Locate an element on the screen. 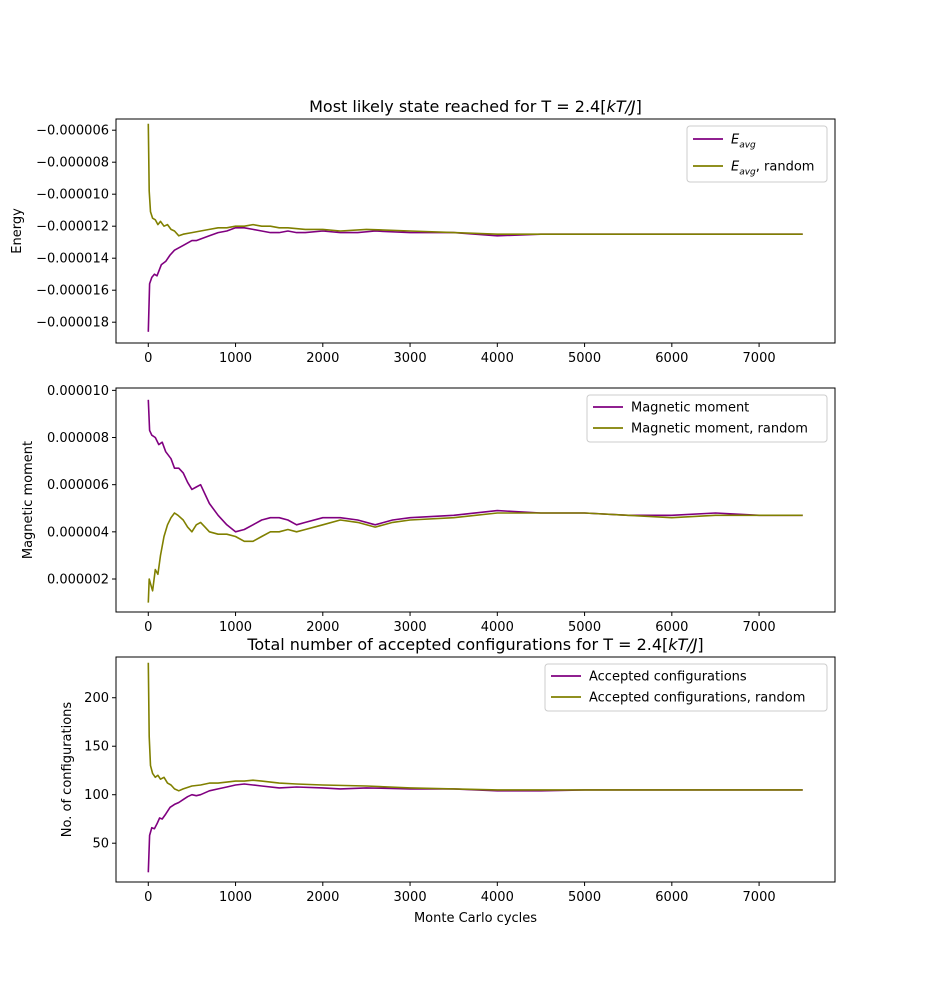  y-tick-label: −0.000008 is located at coordinates (72, 163).